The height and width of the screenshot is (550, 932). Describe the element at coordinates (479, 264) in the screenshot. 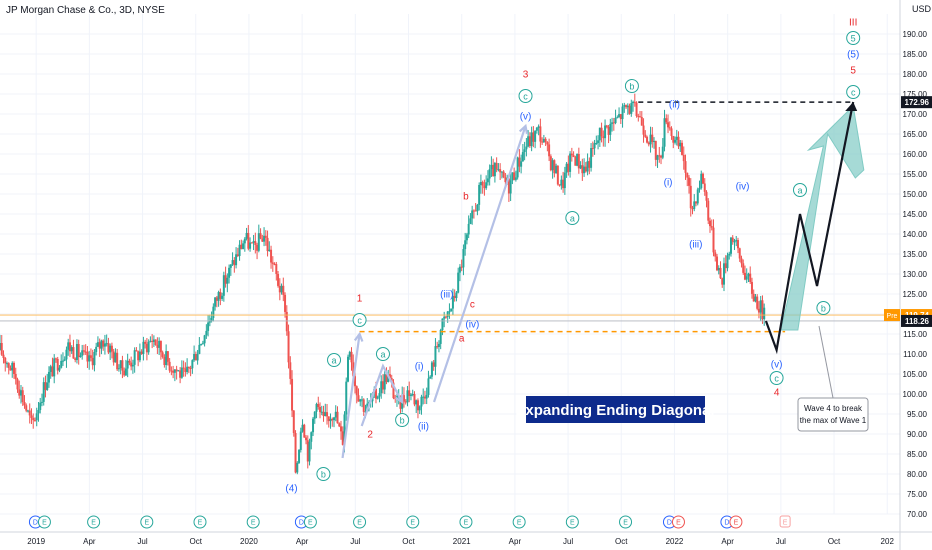

I see `trend-line` at that location.